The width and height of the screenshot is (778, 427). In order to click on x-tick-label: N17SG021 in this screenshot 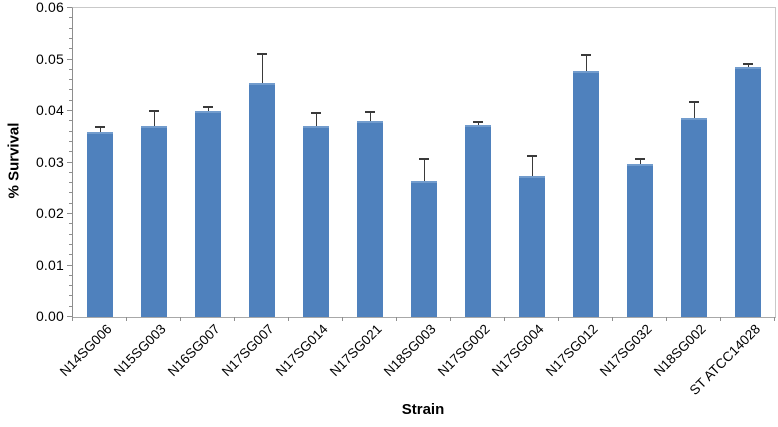, I will do `click(356, 350)`.